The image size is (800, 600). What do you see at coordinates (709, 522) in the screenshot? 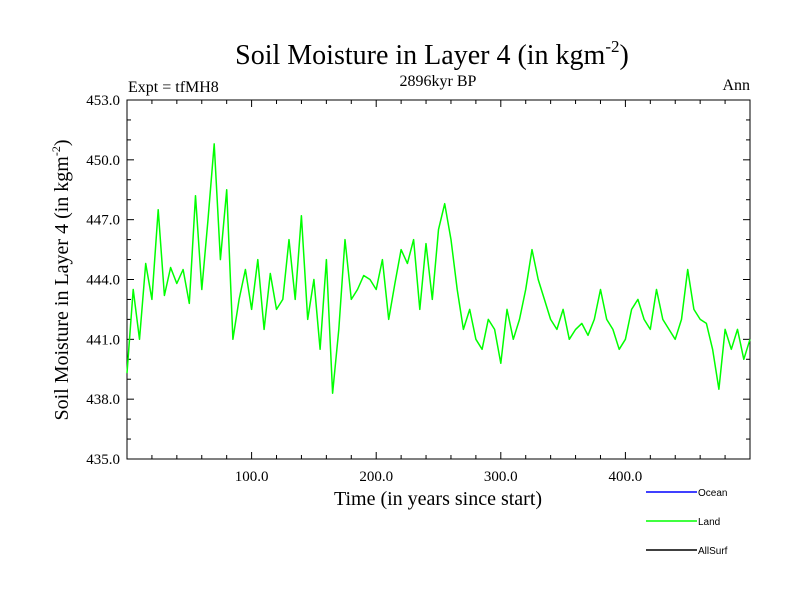
I see `legend-label-land: Land` at bounding box center [709, 522].